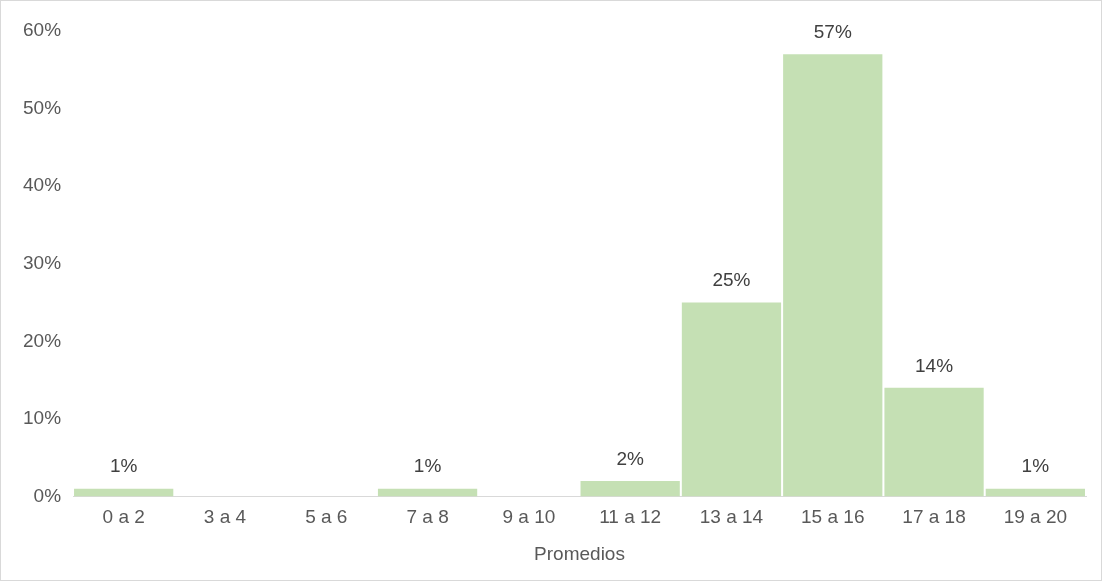 This screenshot has width=1102, height=581. What do you see at coordinates (225, 517) in the screenshot?
I see `x-tick-label: 3 a 4` at bounding box center [225, 517].